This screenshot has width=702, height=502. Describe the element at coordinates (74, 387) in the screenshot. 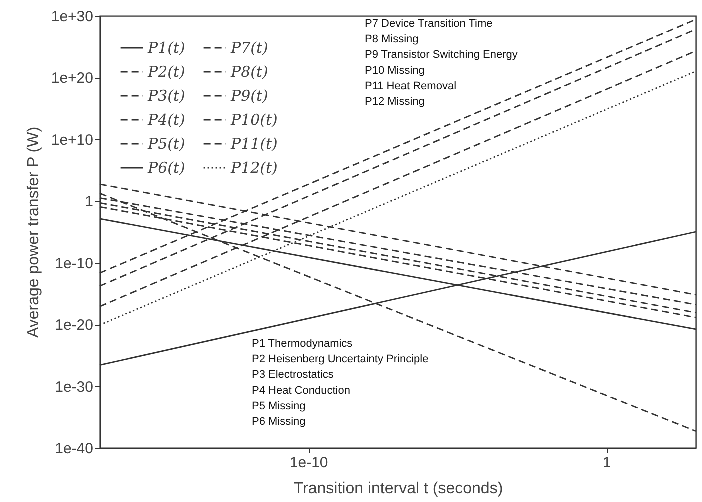

I see `y-tick-label: 1e-30` at that location.